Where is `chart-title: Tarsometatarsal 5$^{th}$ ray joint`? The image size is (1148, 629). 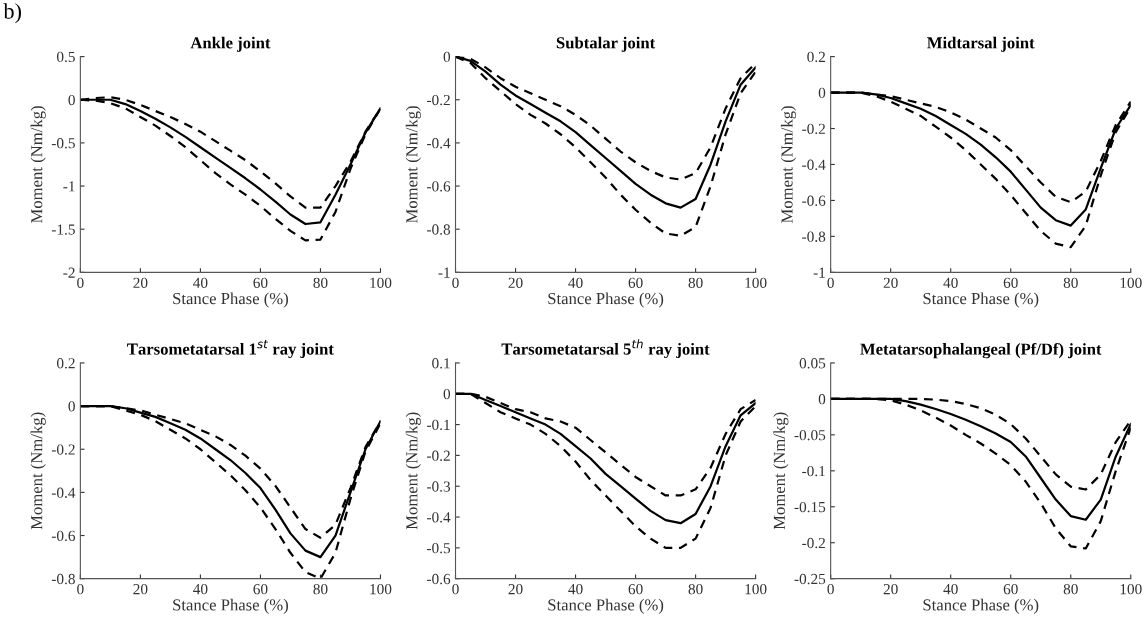
chart-title: Tarsometatarsal 5$^{th}$ ray joint is located at coordinates (605, 349).